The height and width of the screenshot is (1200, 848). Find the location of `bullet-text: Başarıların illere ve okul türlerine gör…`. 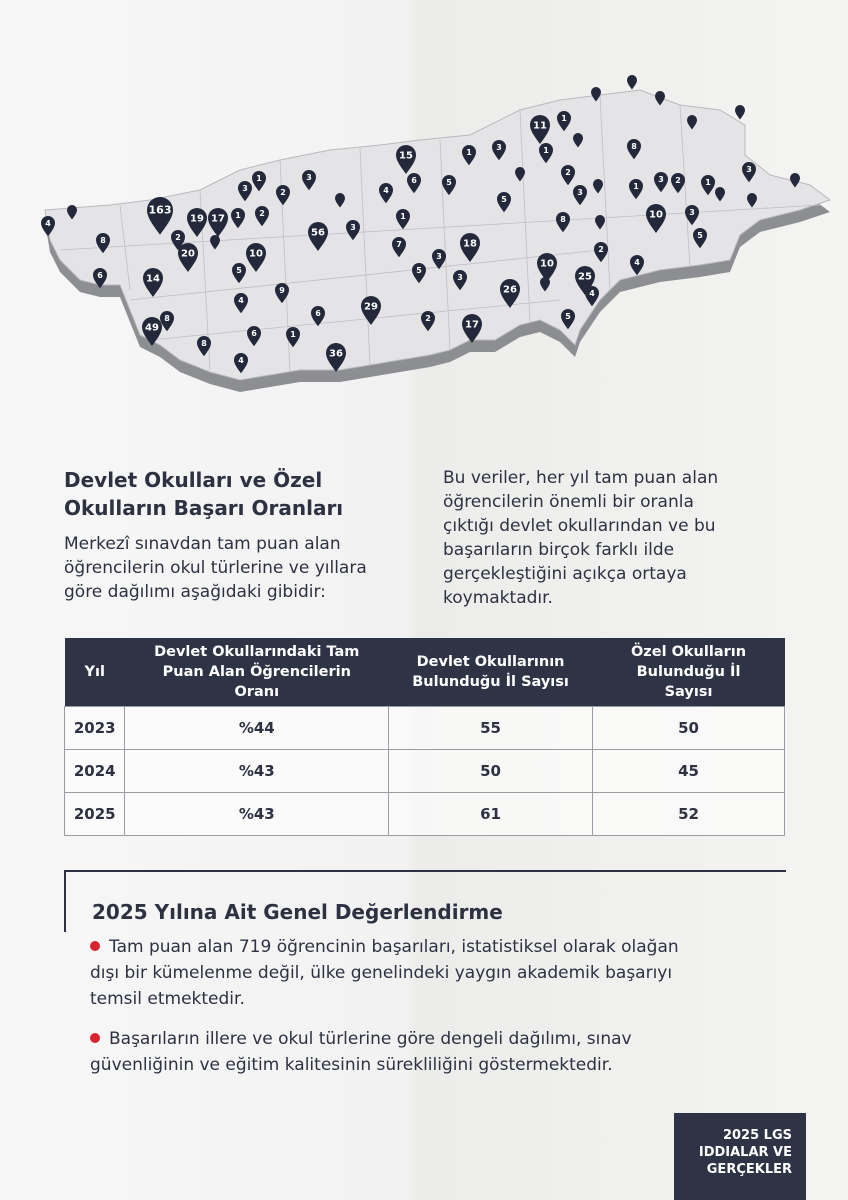

bullet-text: Başarıların illere ve okul türlerine gör… is located at coordinates (361, 1052).